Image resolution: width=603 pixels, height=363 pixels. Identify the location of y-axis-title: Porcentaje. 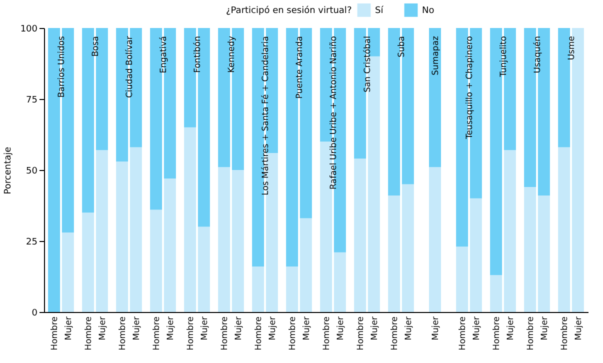
(8, 170).